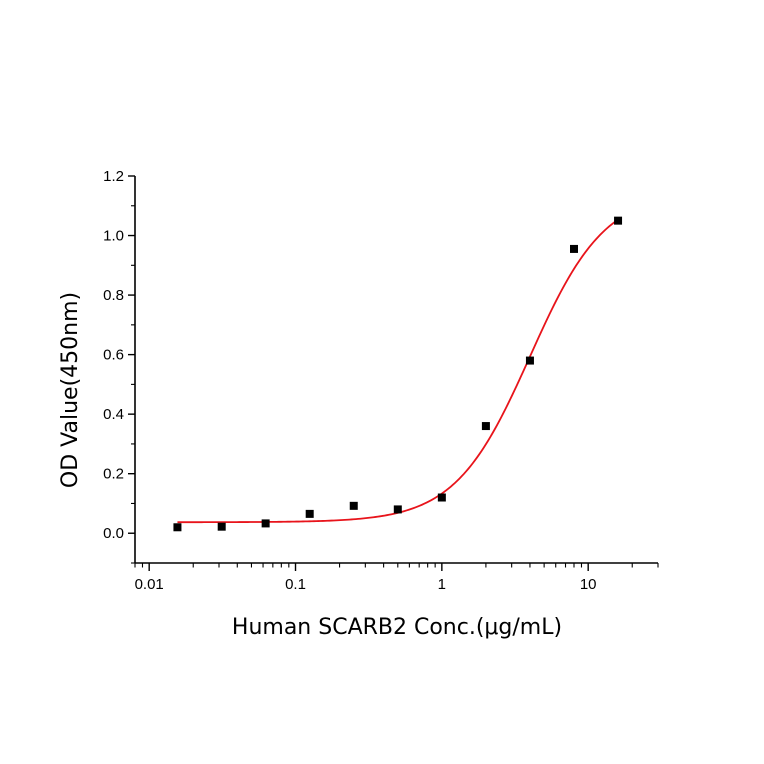  I want to click on y-tick-label: 1.2, so click(113, 176).